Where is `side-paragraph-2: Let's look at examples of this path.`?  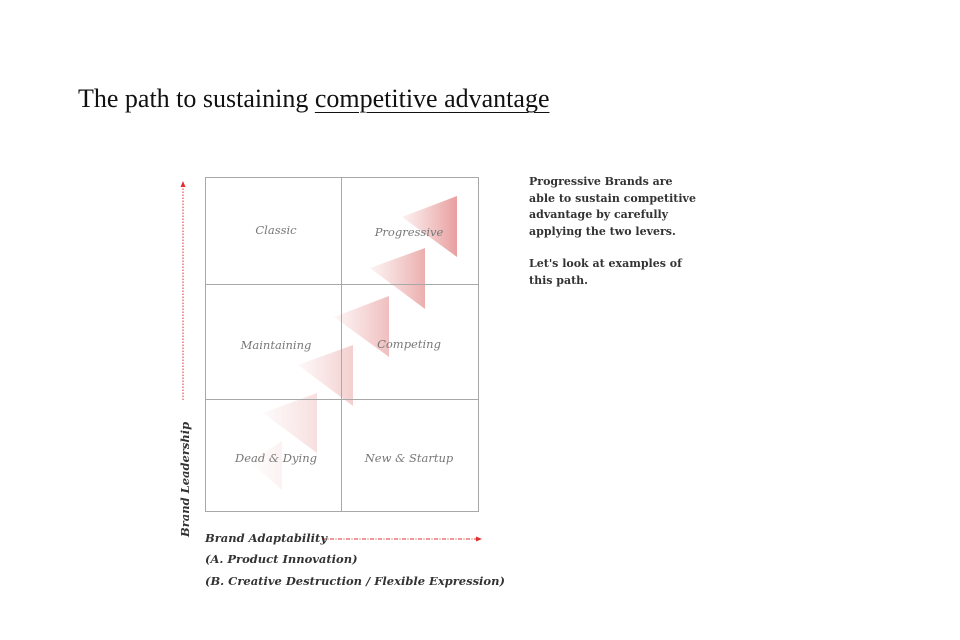 side-paragraph-2: Let's look at examples of this path. is located at coordinates (605, 272).